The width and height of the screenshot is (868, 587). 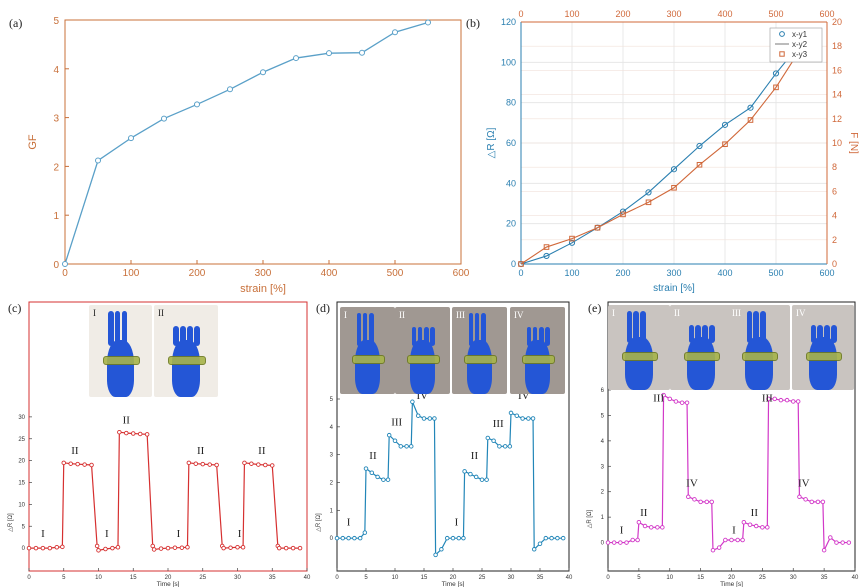 What do you see at coordinates (673, 14) in the screenshot?
I see `chart-b-x2tick-label: 300` at bounding box center [673, 14].